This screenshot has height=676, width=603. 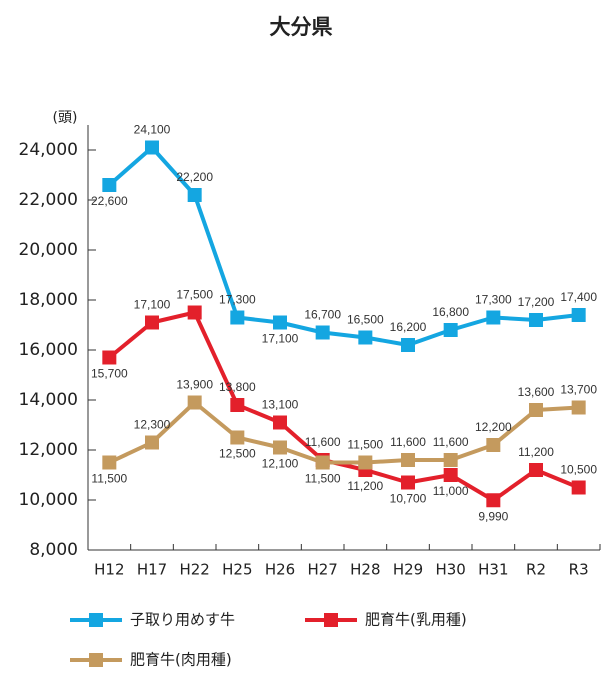 What do you see at coordinates (280, 464) in the screenshot?
I see `data-label: 12,100` at bounding box center [280, 464].